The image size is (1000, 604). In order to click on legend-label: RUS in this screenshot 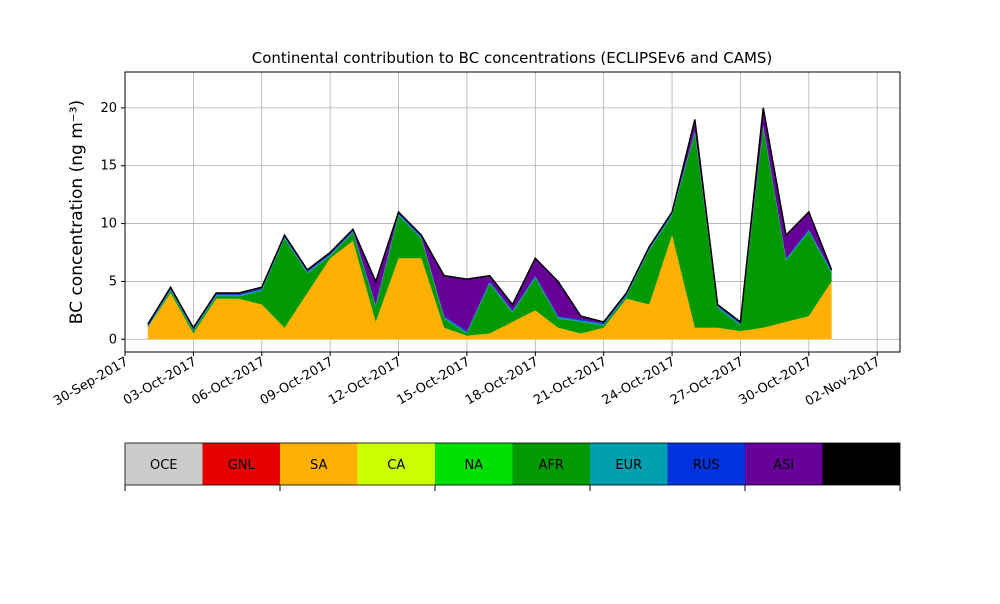, I will do `click(706, 465)`.